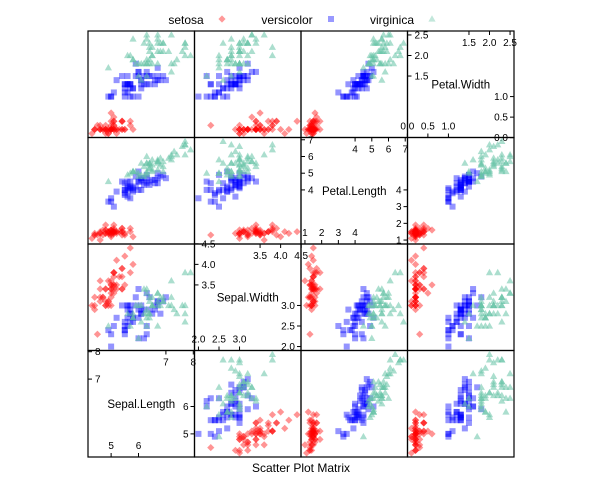 The image size is (603, 484). I want to click on tick-label: 3.0, so click(288, 306).